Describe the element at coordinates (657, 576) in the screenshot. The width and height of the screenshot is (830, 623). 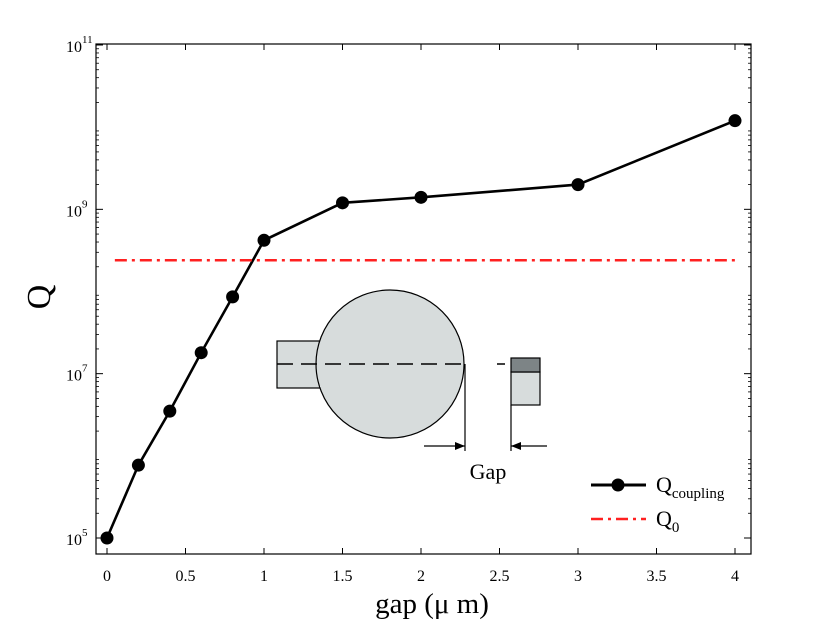
I see `x-tick-label: 3.5` at that location.